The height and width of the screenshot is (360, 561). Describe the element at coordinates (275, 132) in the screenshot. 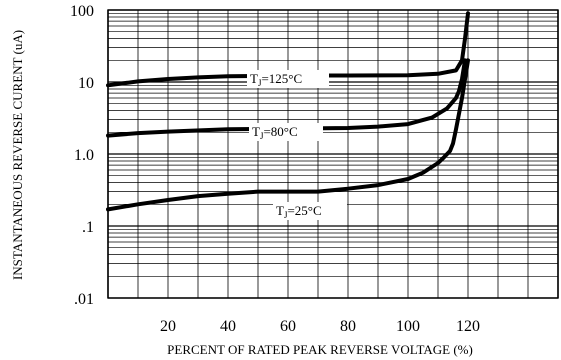

I see `curve-label: TJ=80°C` at that location.